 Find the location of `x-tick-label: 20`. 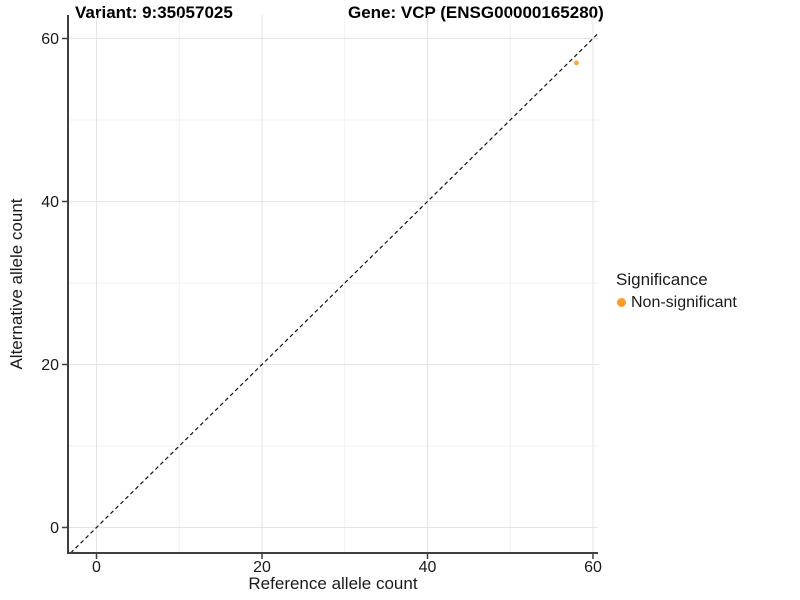

x-tick-label: 20 is located at coordinates (262, 567).